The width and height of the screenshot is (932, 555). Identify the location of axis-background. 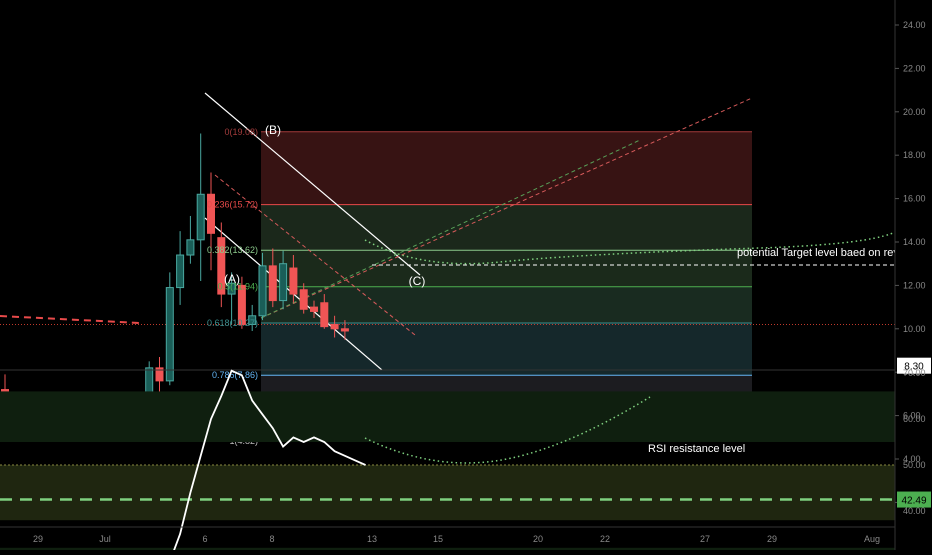
(913, 275).